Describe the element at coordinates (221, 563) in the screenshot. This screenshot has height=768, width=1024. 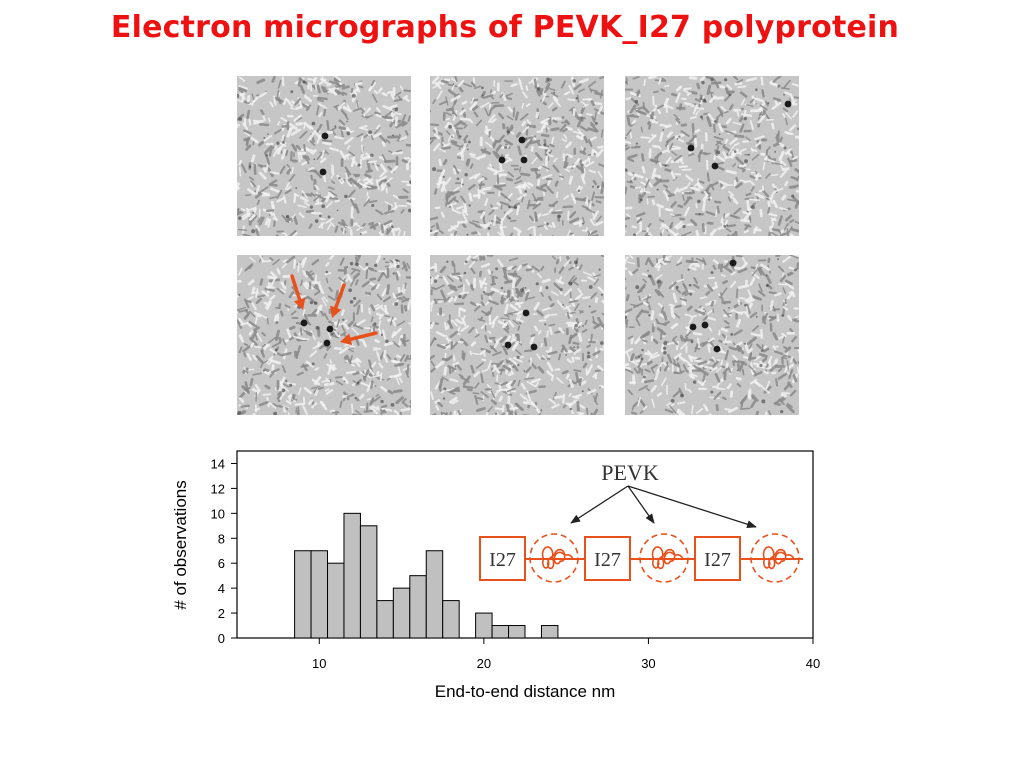
I see `y-tick-label: 6` at that location.